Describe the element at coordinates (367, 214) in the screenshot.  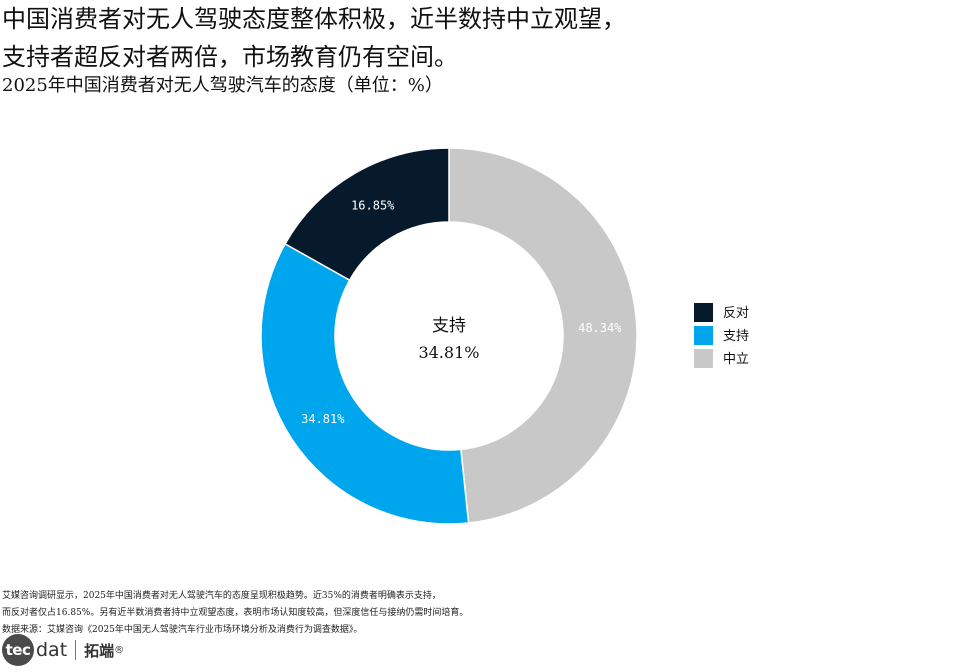
I see `slice-oppose` at that location.